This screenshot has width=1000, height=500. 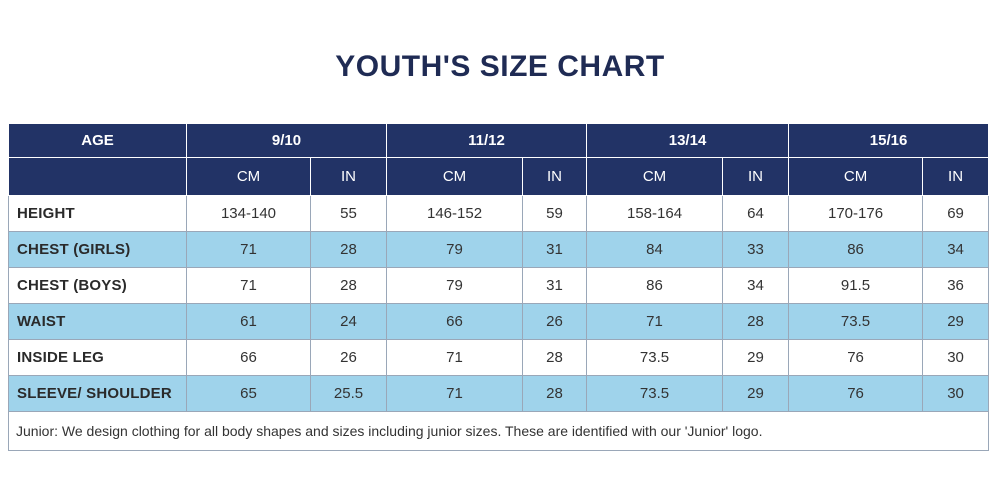 I want to click on row-label: WAIST, so click(x=97, y=321).